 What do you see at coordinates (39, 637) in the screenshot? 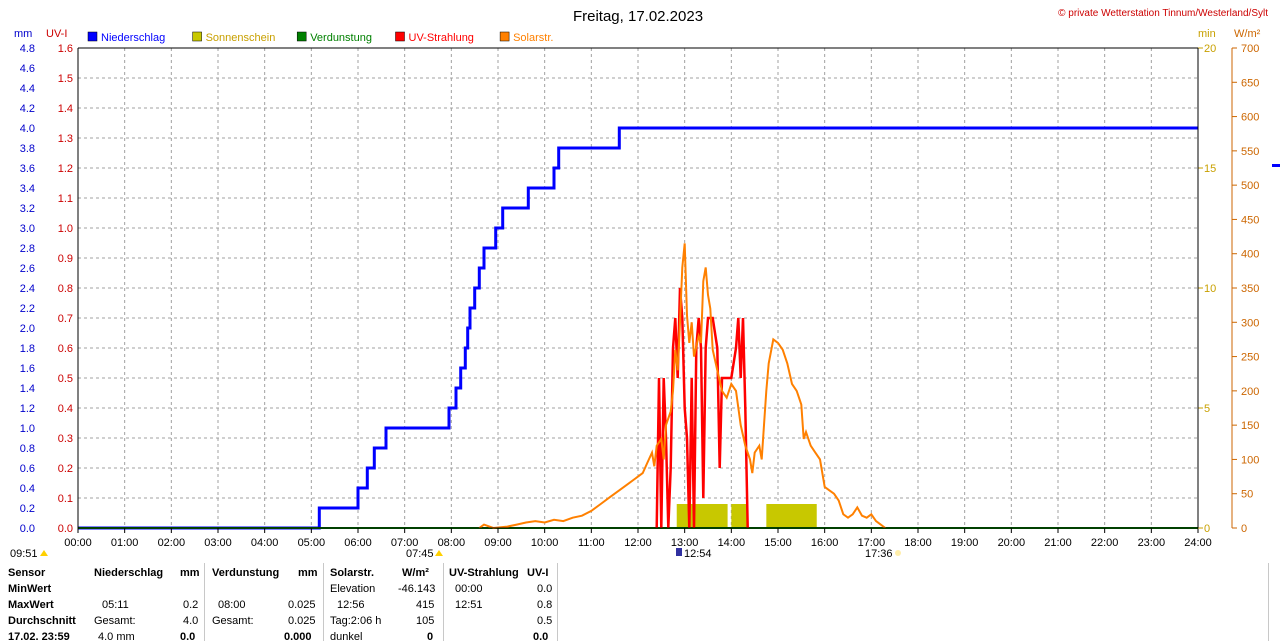
I see `row-label-date: 17.02. 23:59` at bounding box center [39, 637].